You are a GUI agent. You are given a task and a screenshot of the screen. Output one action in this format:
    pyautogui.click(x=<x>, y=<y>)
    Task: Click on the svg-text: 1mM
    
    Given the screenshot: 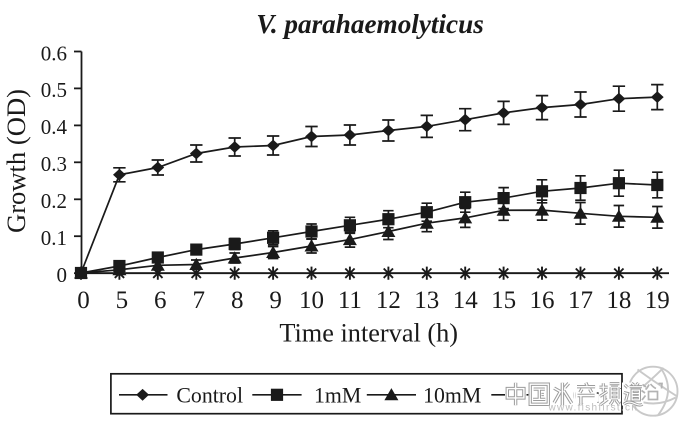 What is the action you would take?
    pyautogui.click(x=337, y=396)
    